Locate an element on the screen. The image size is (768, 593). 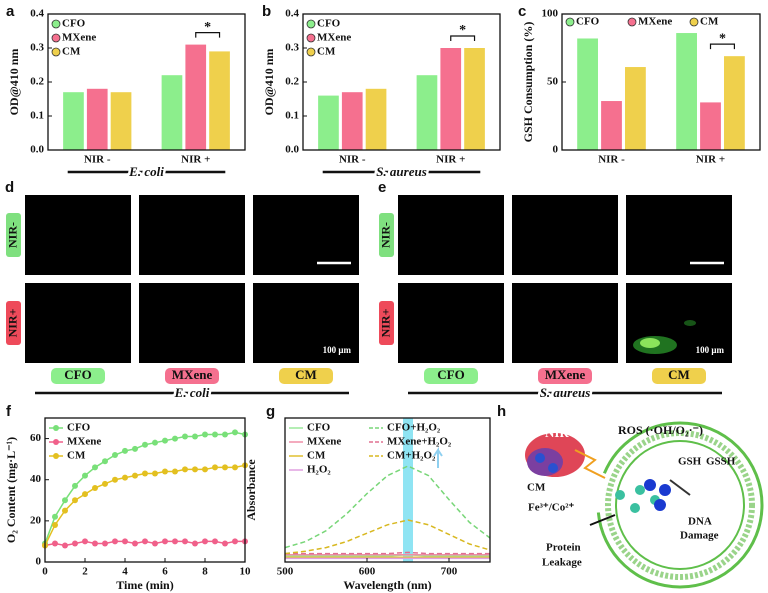
y-tick-label: 20 is located at coordinates (36, 520).